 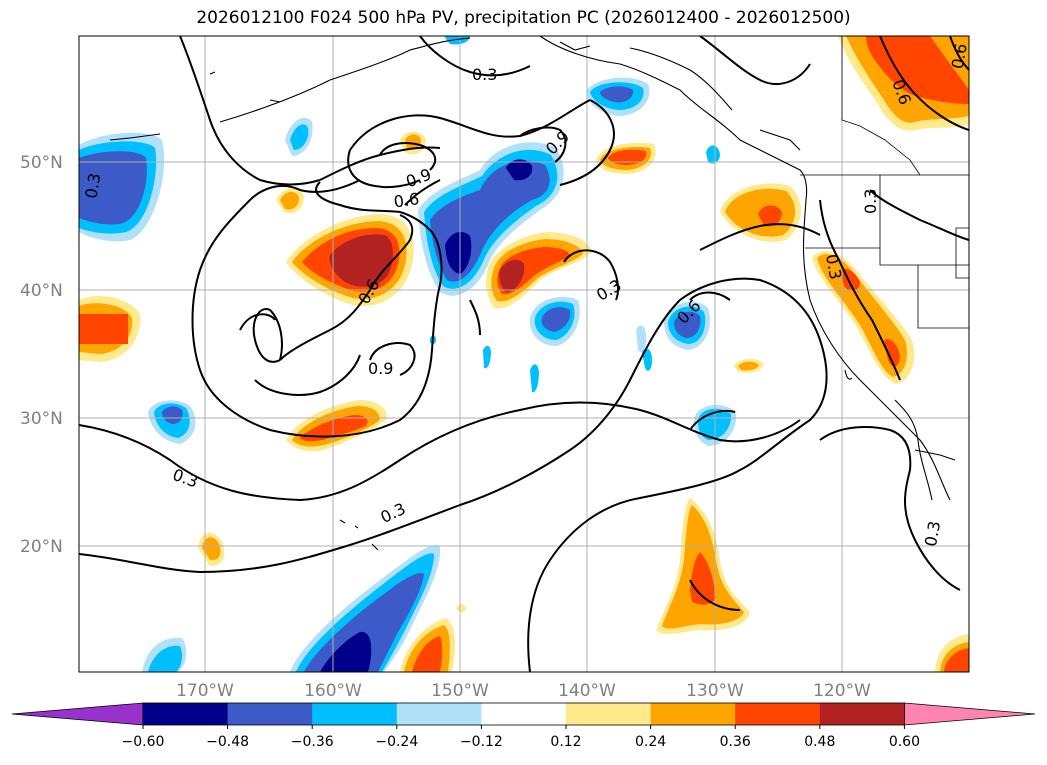 What do you see at coordinates (333, 691) in the screenshot?
I see `lon-label: 160°W` at bounding box center [333, 691].